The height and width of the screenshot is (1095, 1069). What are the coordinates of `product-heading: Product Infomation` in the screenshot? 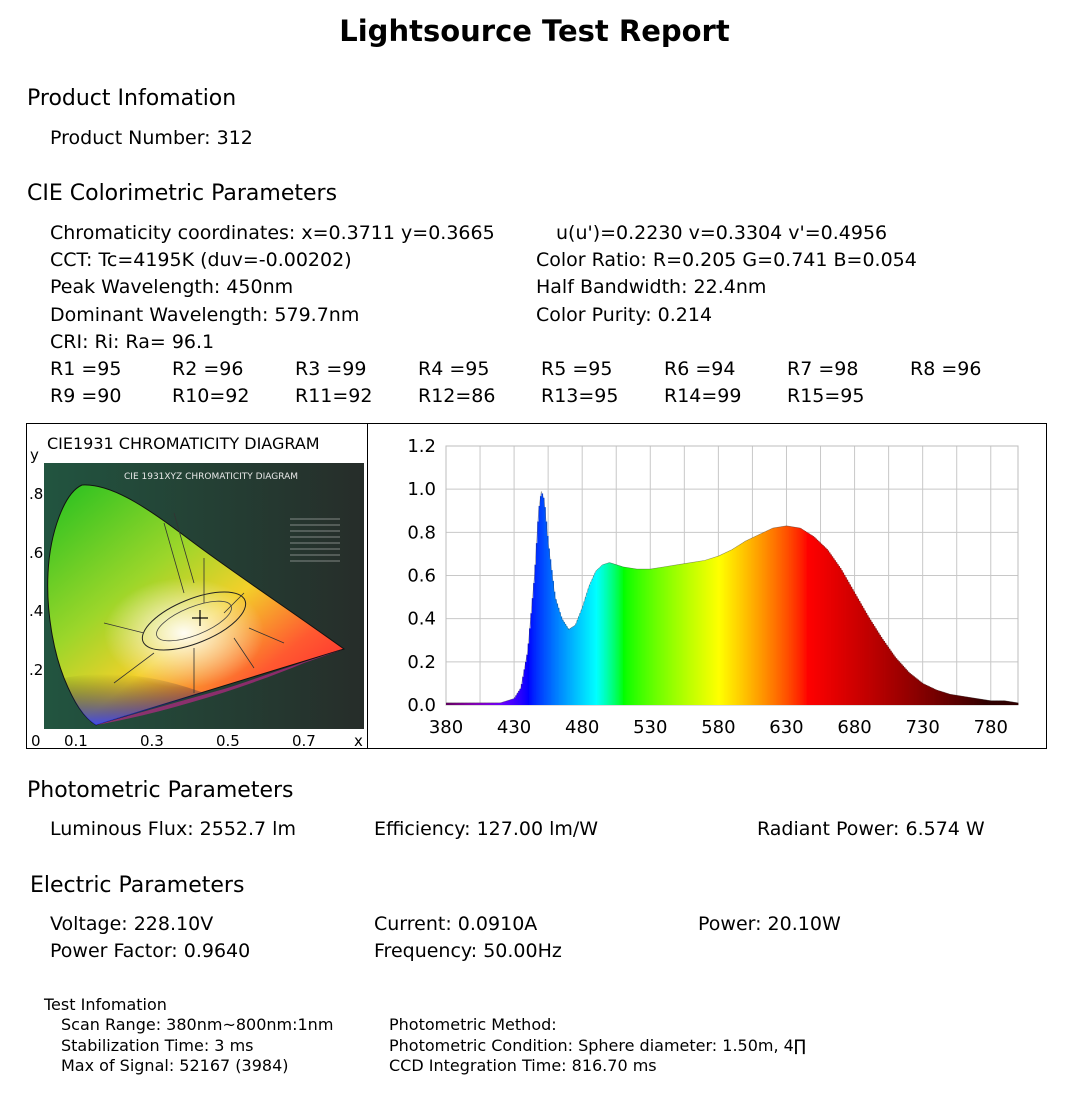 It's located at (132, 98).